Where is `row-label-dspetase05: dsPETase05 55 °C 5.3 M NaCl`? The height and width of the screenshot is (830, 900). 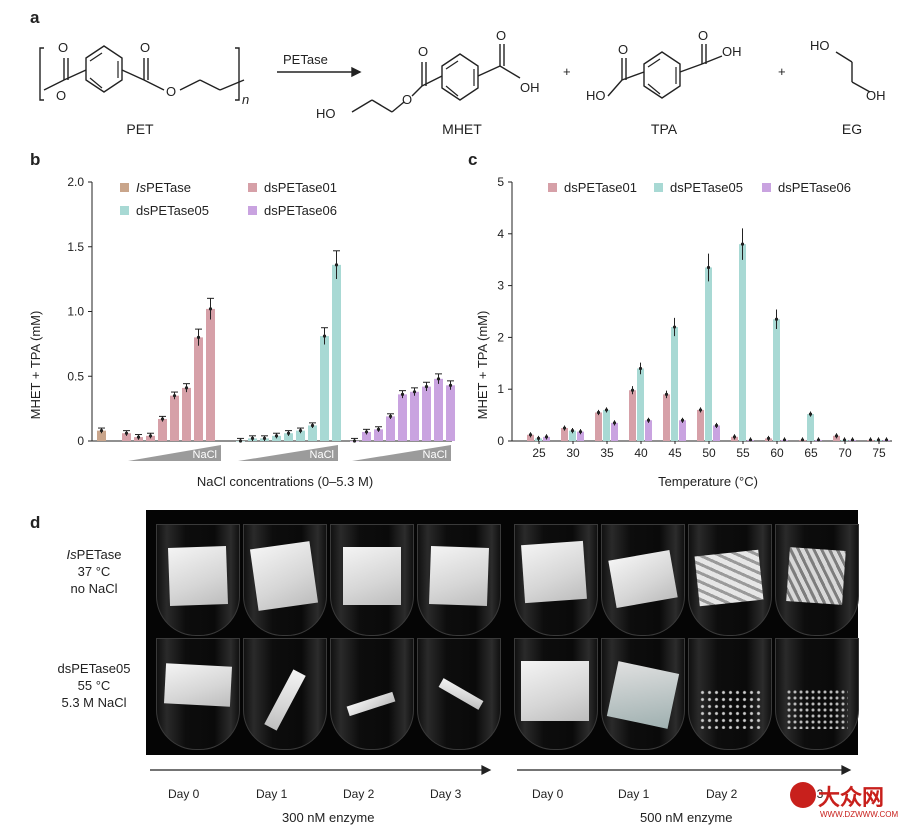
row-label-dspetase05: dsPETase05 55 °C 5.3 M NaCl is located at coordinates (94, 685).